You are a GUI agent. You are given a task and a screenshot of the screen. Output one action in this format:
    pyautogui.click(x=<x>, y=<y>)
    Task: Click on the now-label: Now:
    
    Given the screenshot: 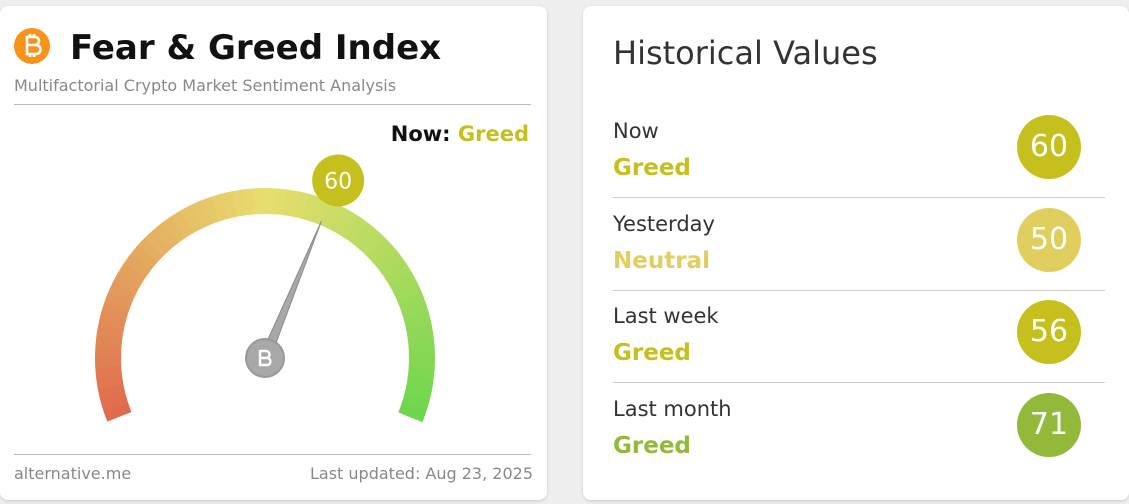 What is the action you would take?
    pyautogui.click(x=420, y=134)
    